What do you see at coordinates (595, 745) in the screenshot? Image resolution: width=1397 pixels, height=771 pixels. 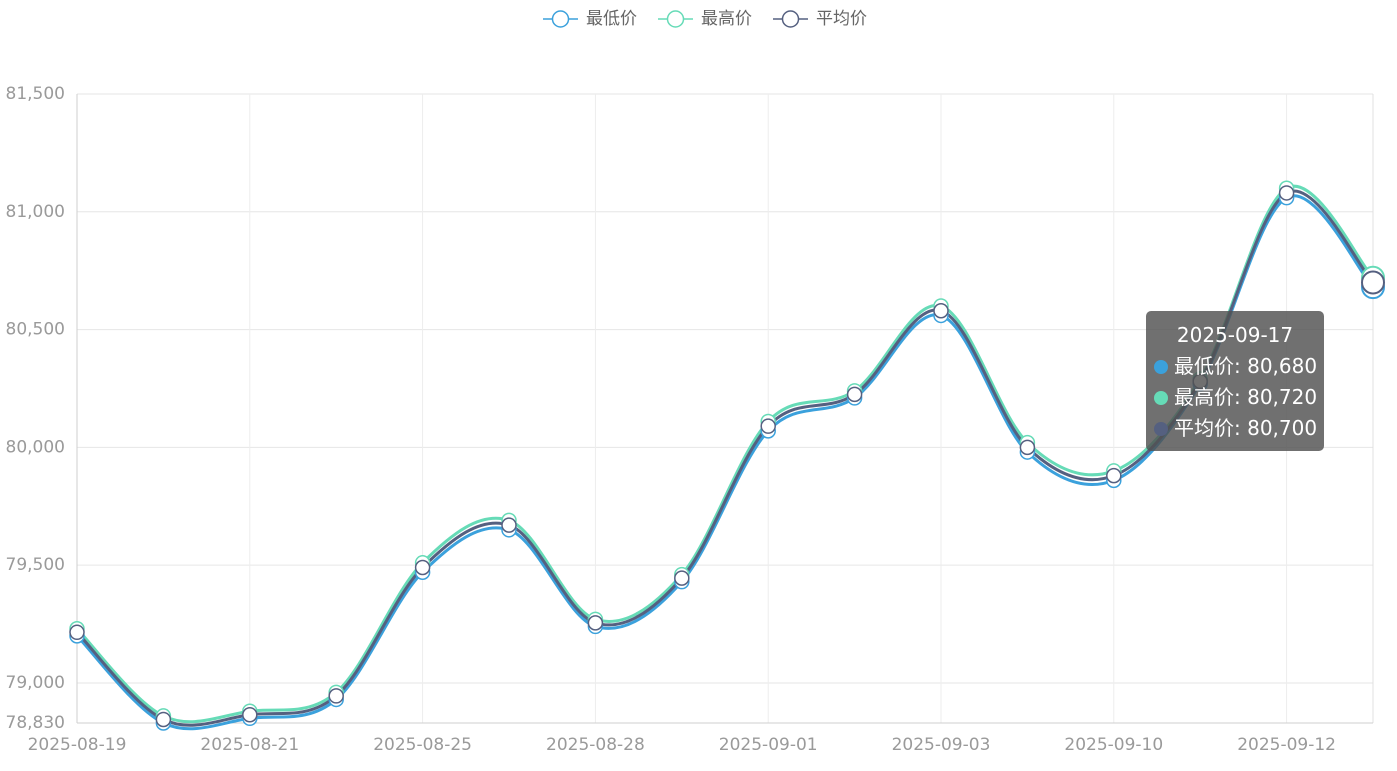 I see `x-tick-label: 2025-08-28` at bounding box center [595, 745].